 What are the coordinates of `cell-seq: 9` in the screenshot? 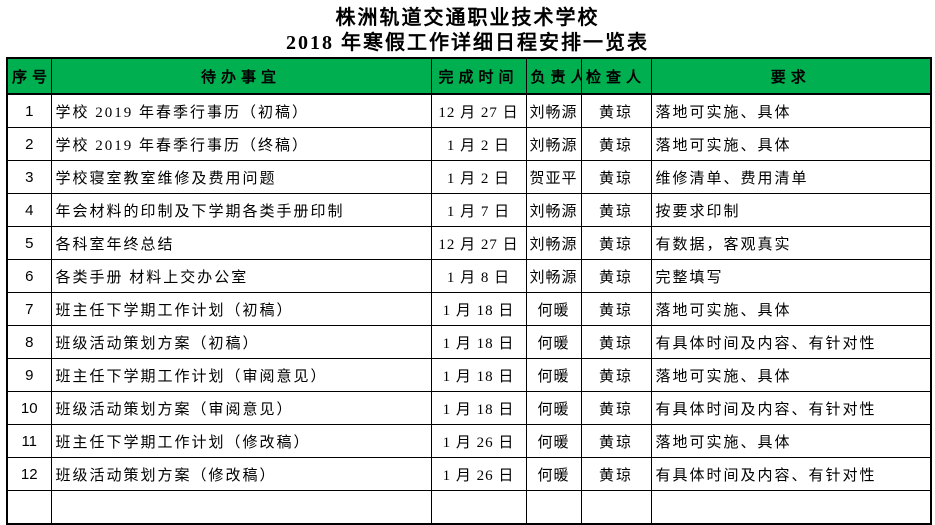 It's located at (29, 375).